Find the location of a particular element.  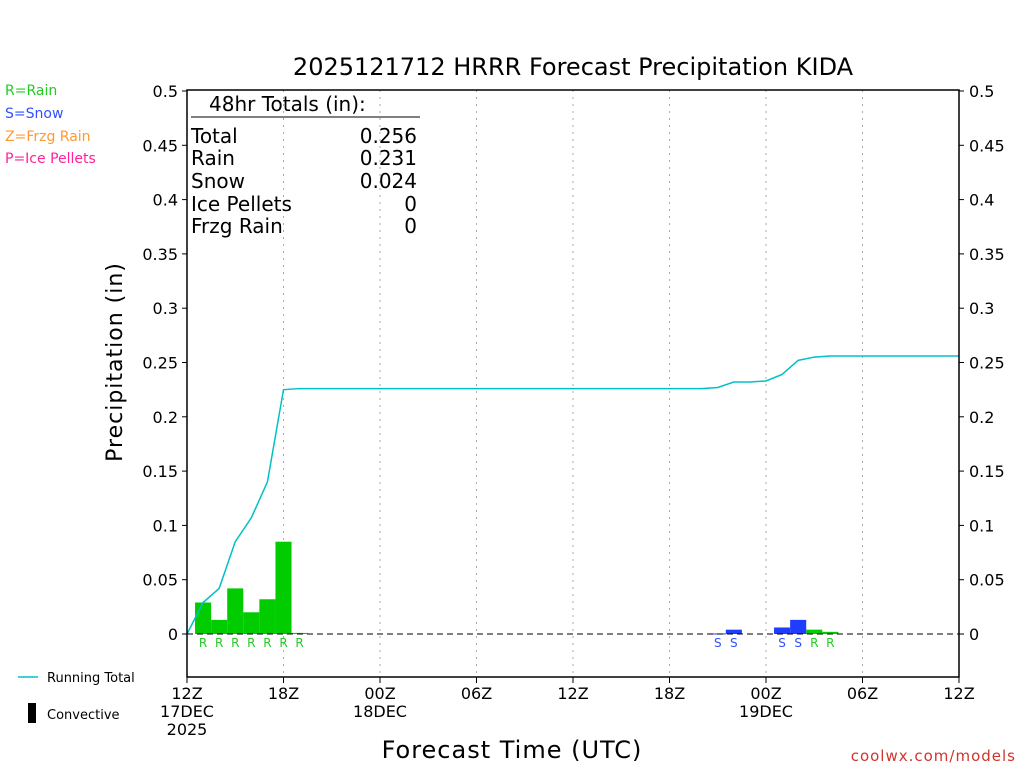

y-tick-label-right: 0.1 is located at coordinates (981, 525).